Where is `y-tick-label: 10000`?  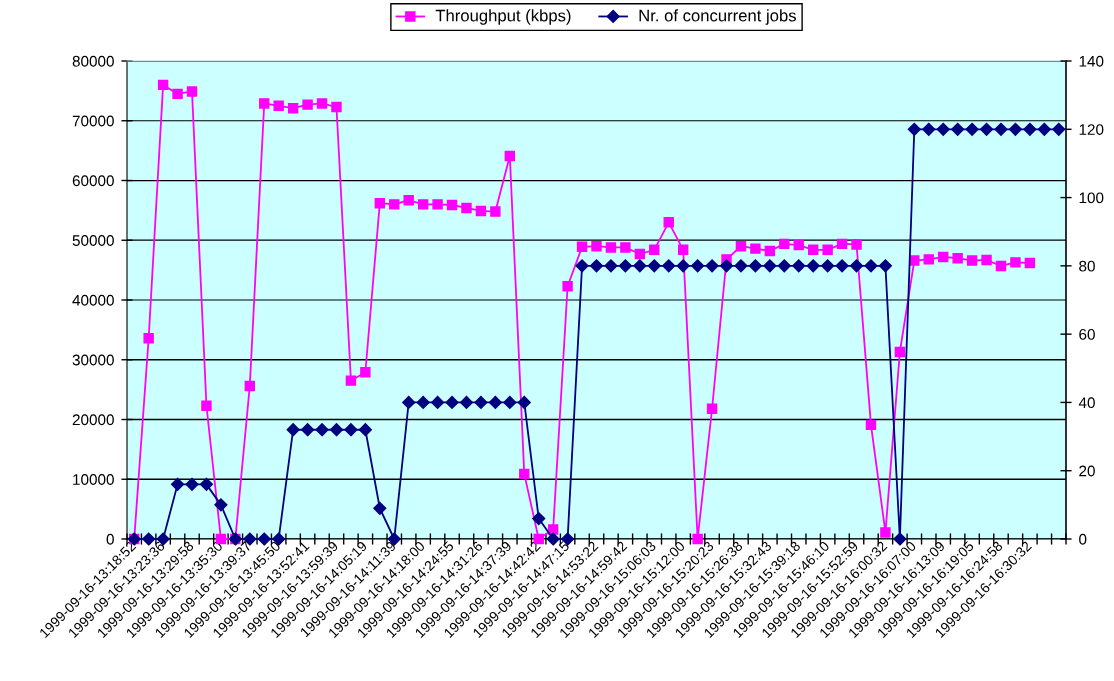 y-tick-label: 10000 is located at coordinates (93, 479).